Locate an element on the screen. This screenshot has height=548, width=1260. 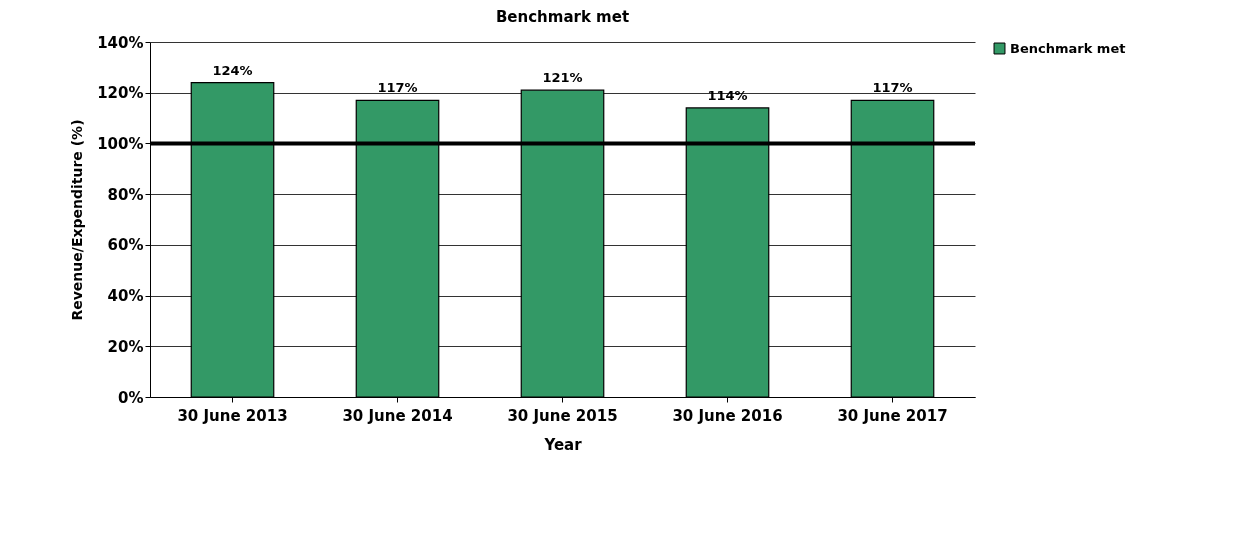
x-tick-label: 30 June 2013 is located at coordinates (232, 415).